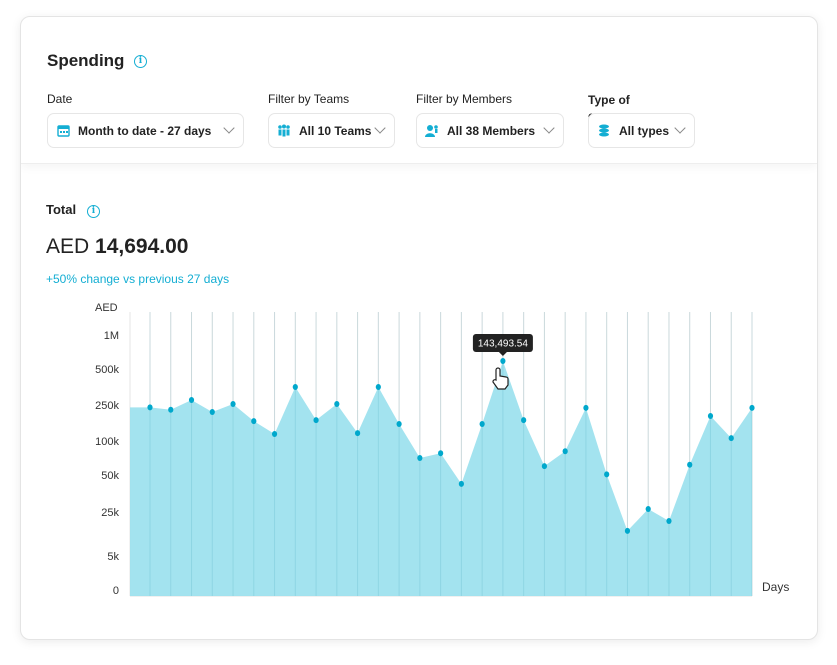 Image resolution: width=837 pixels, height=665 pixels. What do you see at coordinates (63, 131) in the screenshot?
I see `calendar-icon` at bounding box center [63, 131].